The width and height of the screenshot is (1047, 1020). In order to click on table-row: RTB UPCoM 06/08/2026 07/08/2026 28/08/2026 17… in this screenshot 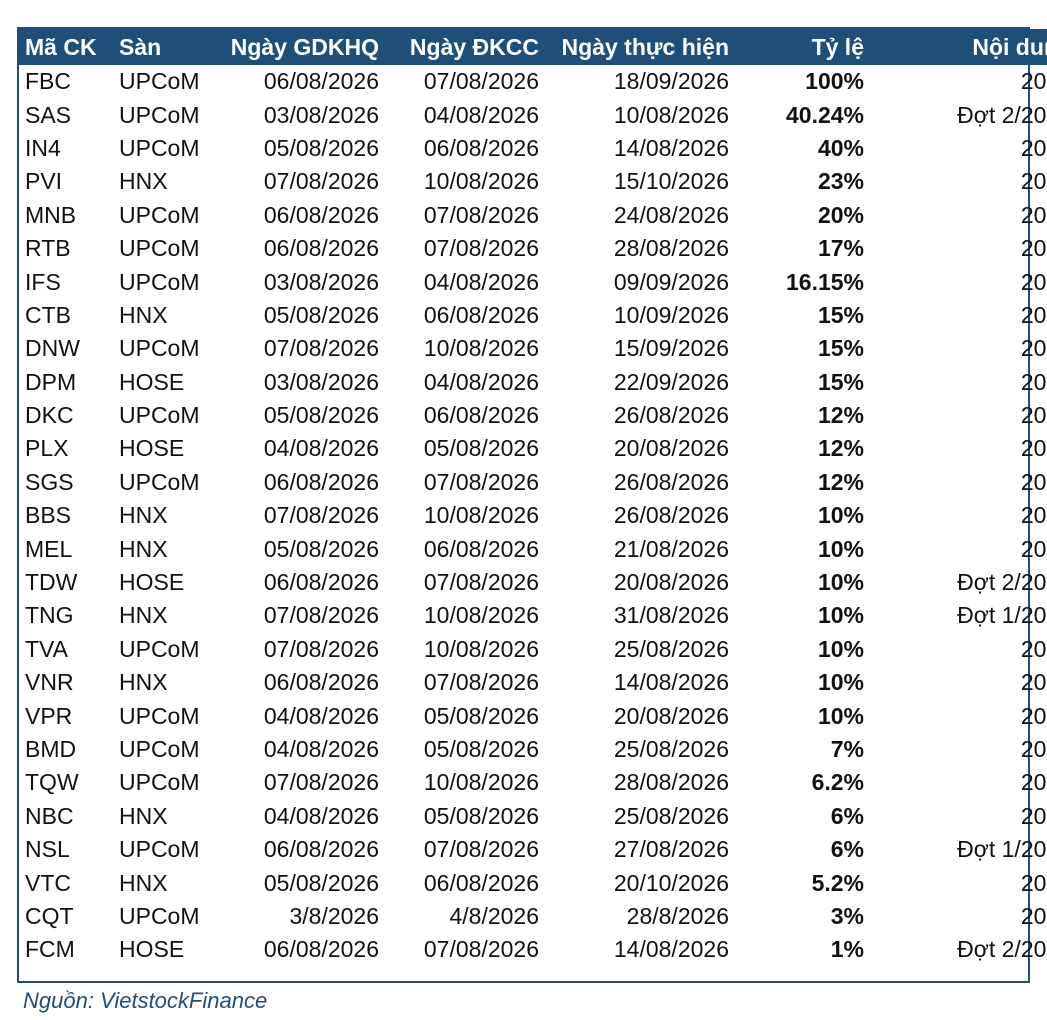, I will do `click(533, 248)`.